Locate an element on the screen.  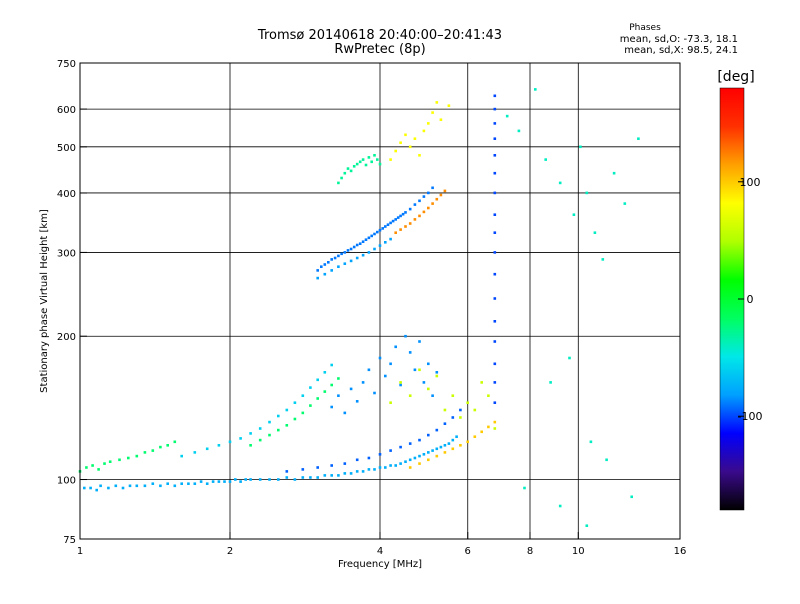
x-tick-label: 2 is located at coordinates (230, 551).